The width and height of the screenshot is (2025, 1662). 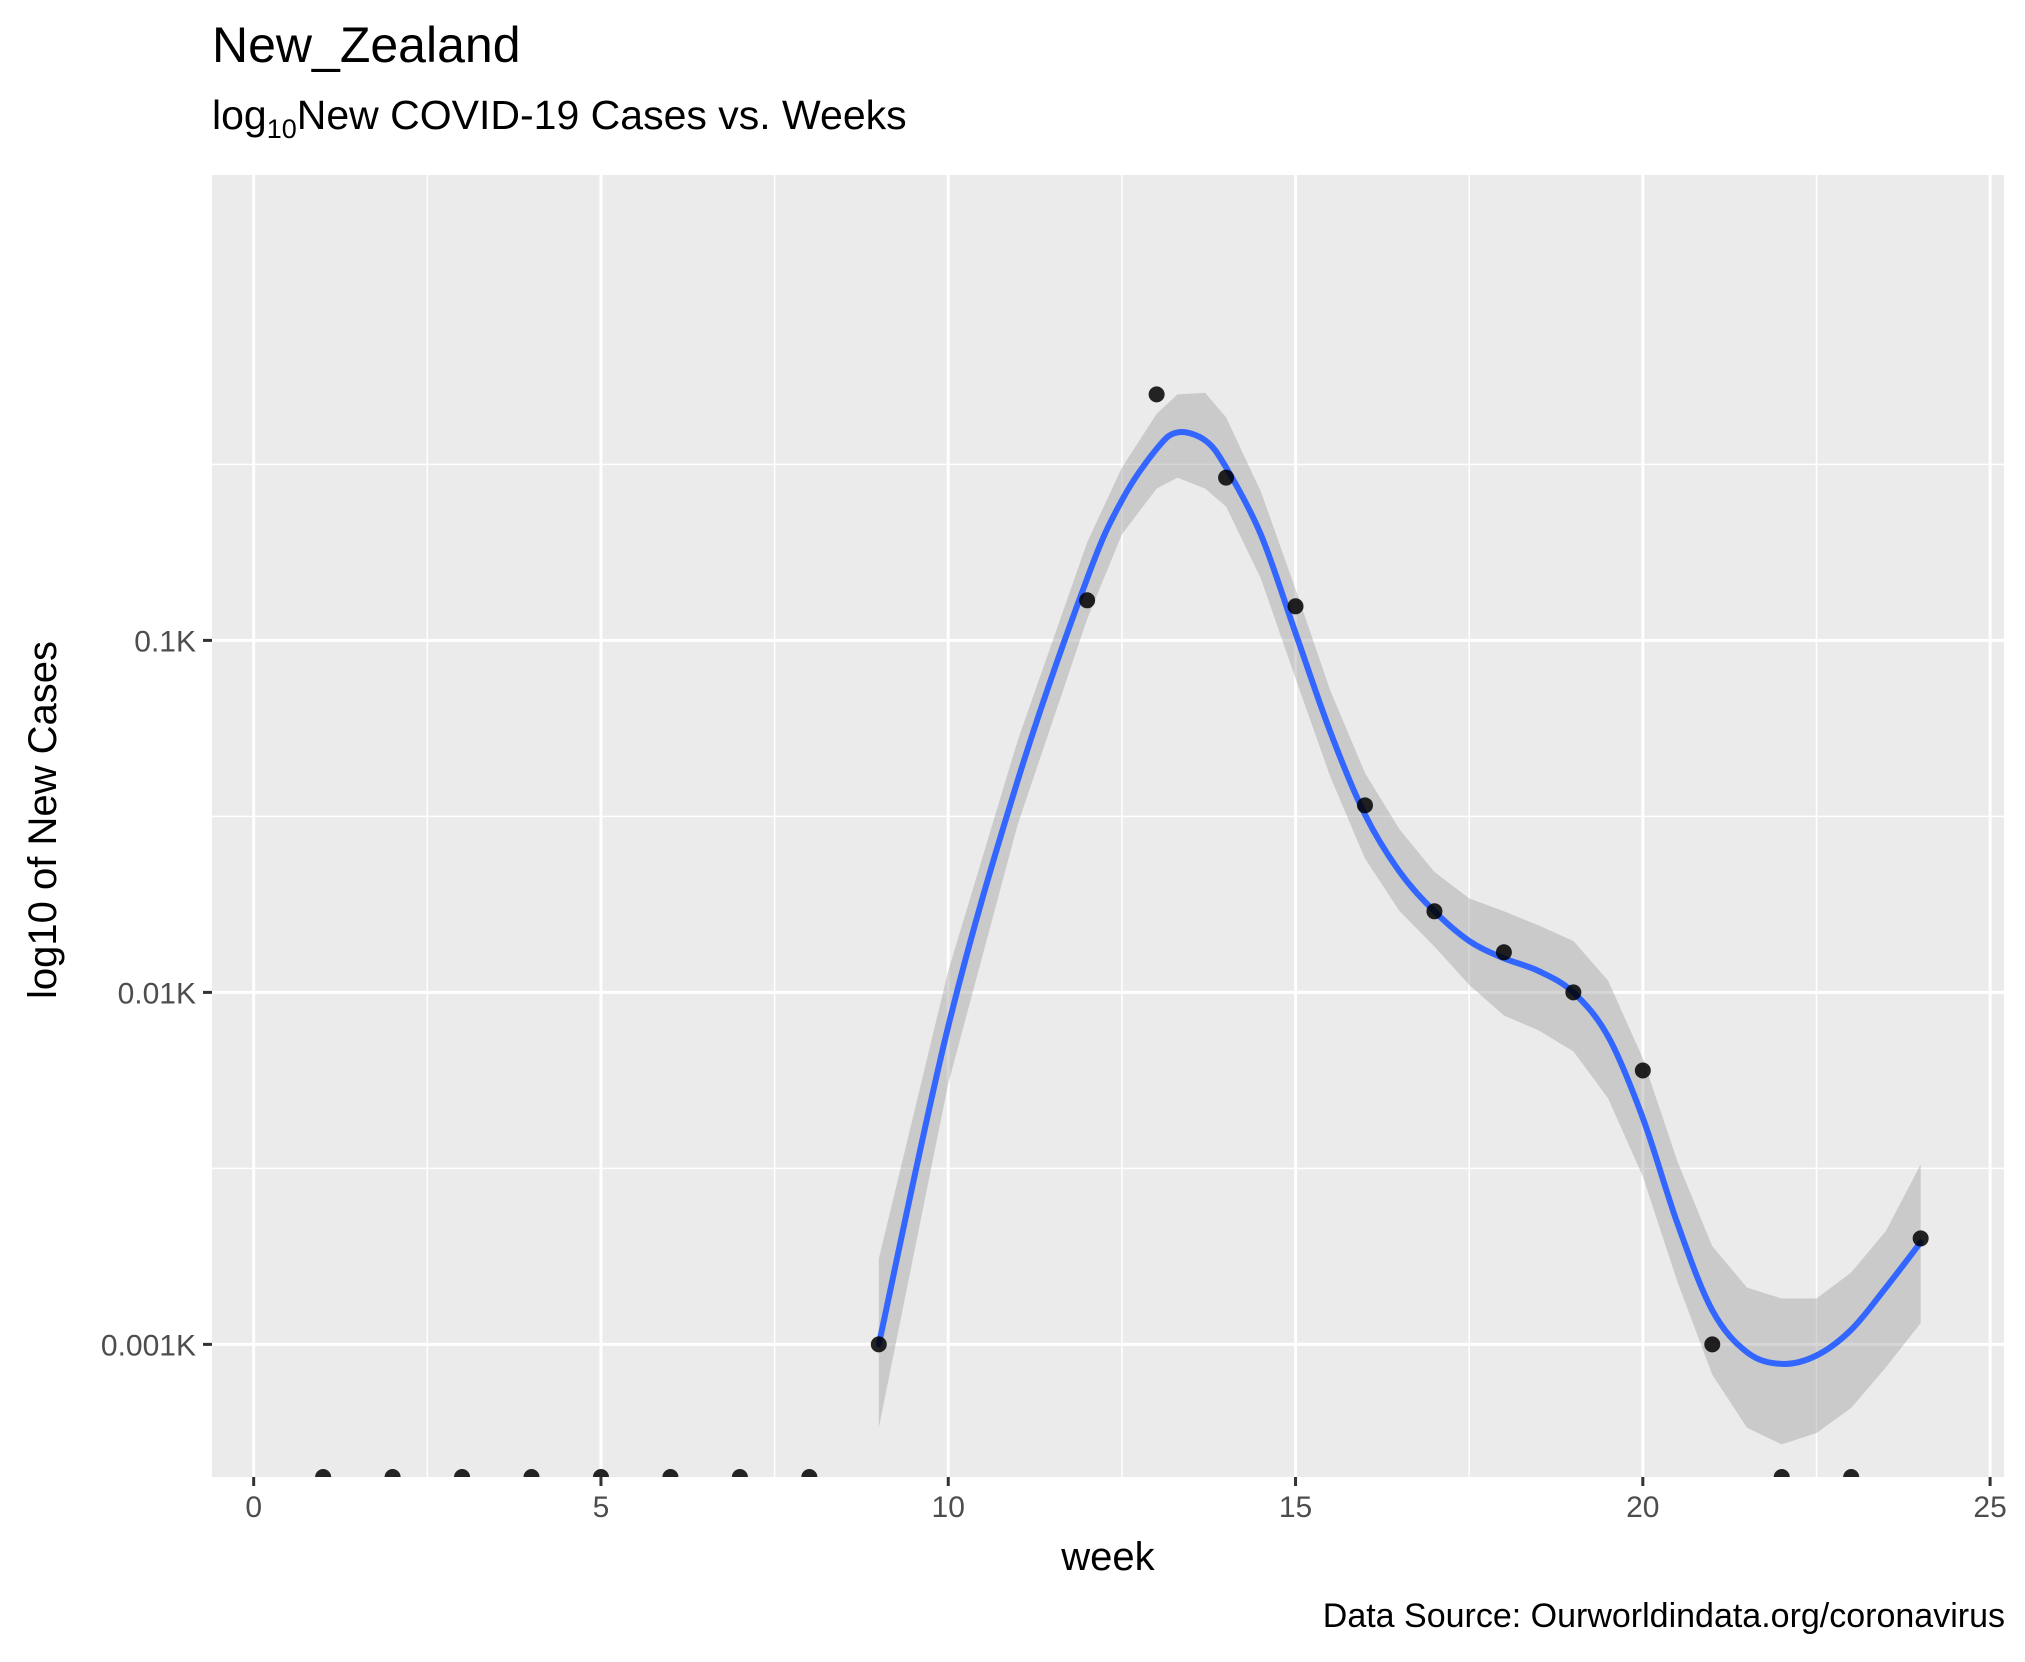 What do you see at coordinates (281, 129) in the screenshot?
I see `subtitle-subscript: 10` at bounding box center [281, 129].